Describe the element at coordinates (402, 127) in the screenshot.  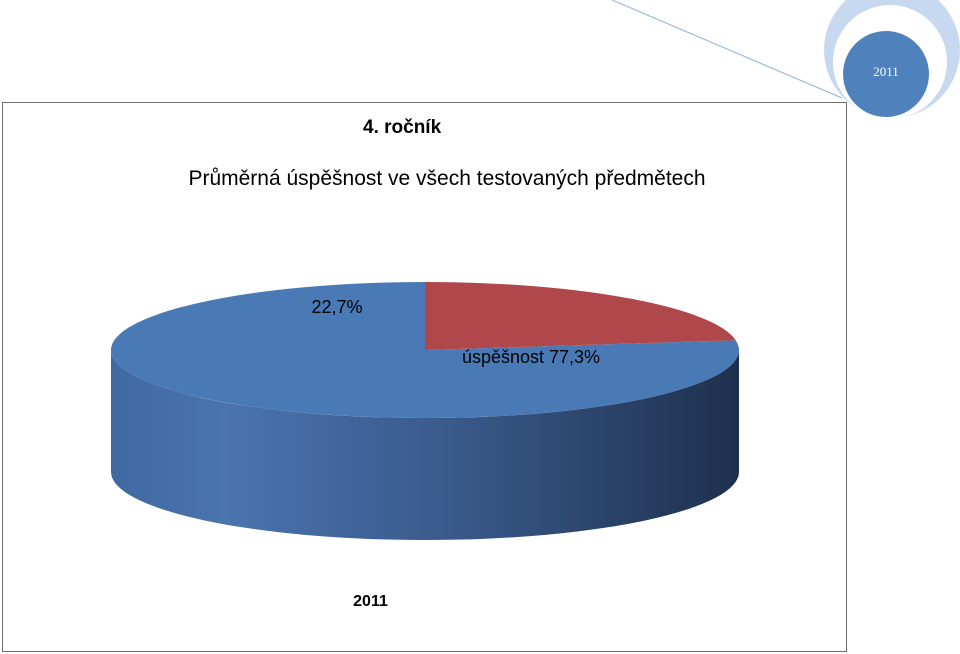
I see `grade-title: 4. ročník` at that location.